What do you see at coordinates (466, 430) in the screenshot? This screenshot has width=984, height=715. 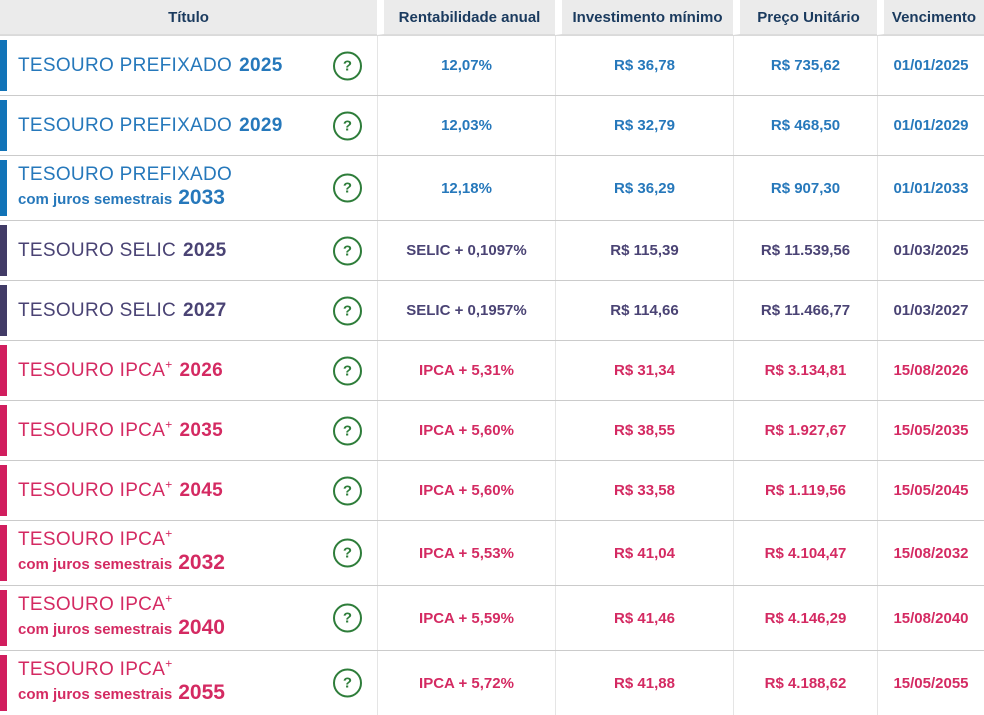 I see `annual-rate-cell: IPCA + 5,60%` at bounding box center [466, 430].